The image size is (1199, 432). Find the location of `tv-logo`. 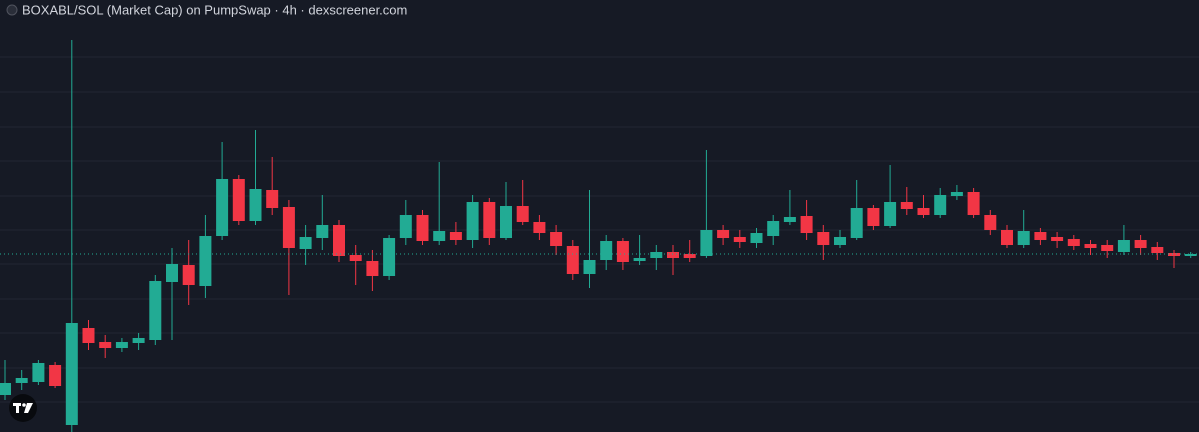

tv-logo is located at coordinates (23, 408).